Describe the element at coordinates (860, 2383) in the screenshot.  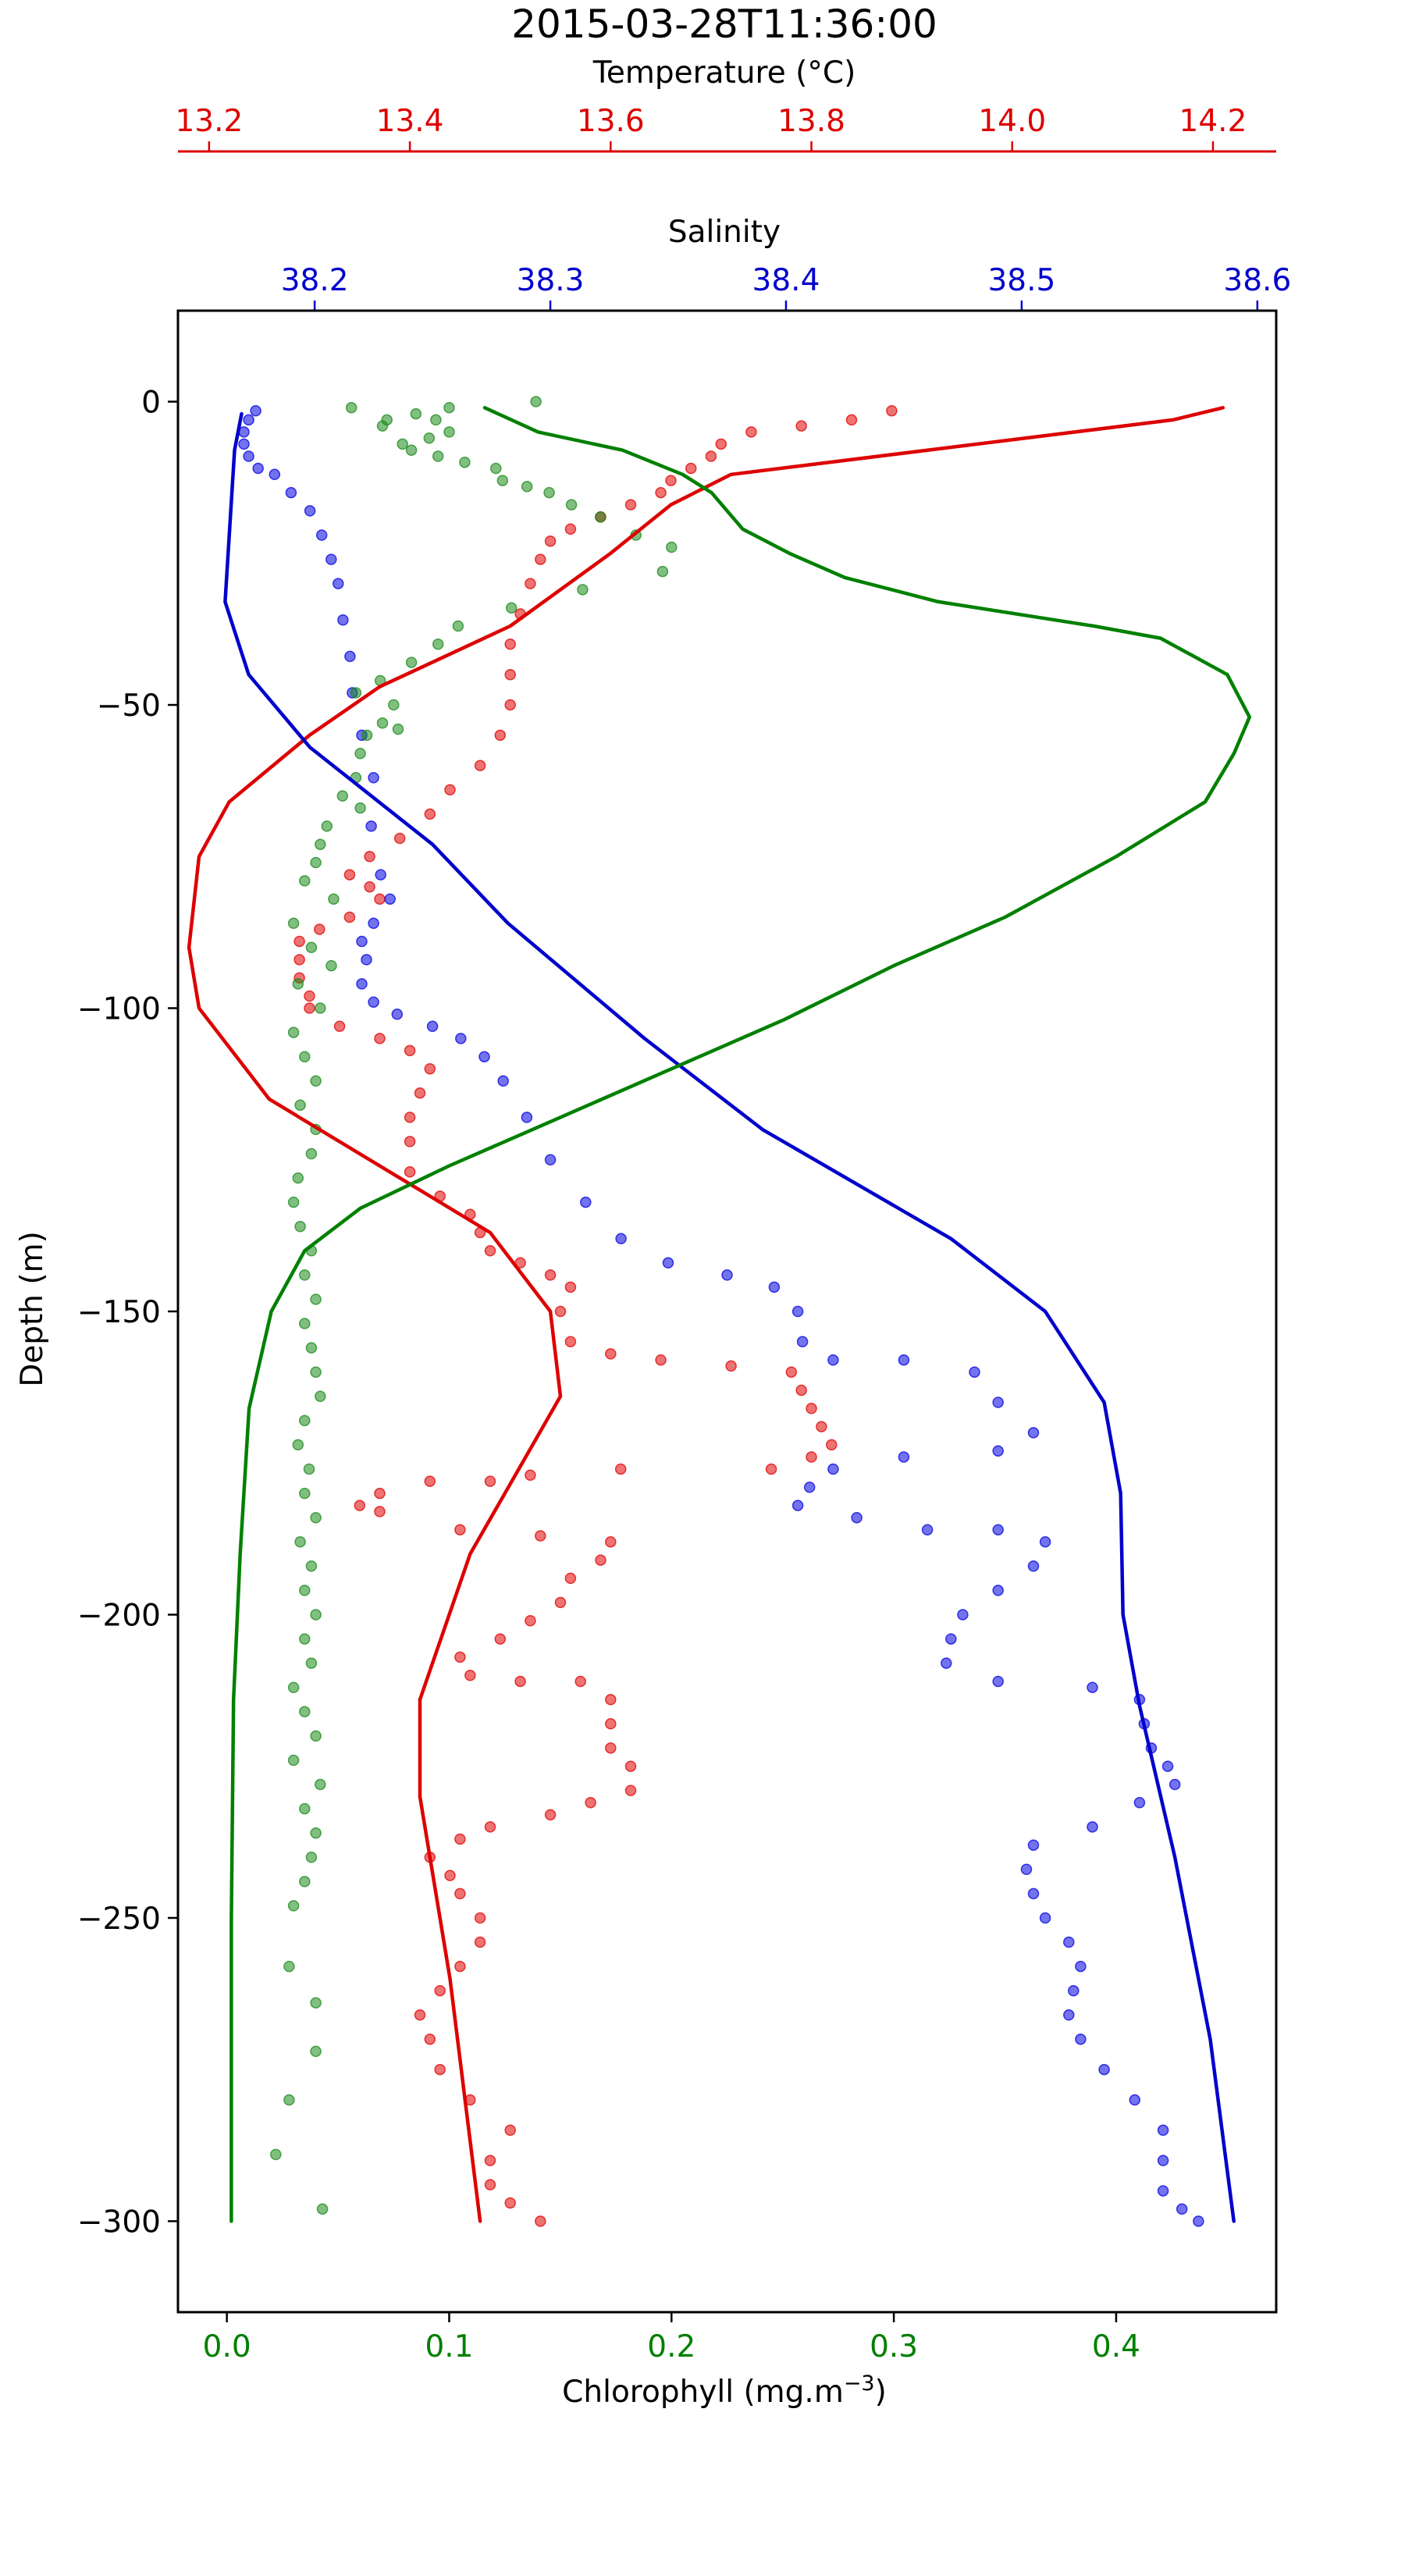
I see `chlorophyll-label-exponent: −3` at that location.